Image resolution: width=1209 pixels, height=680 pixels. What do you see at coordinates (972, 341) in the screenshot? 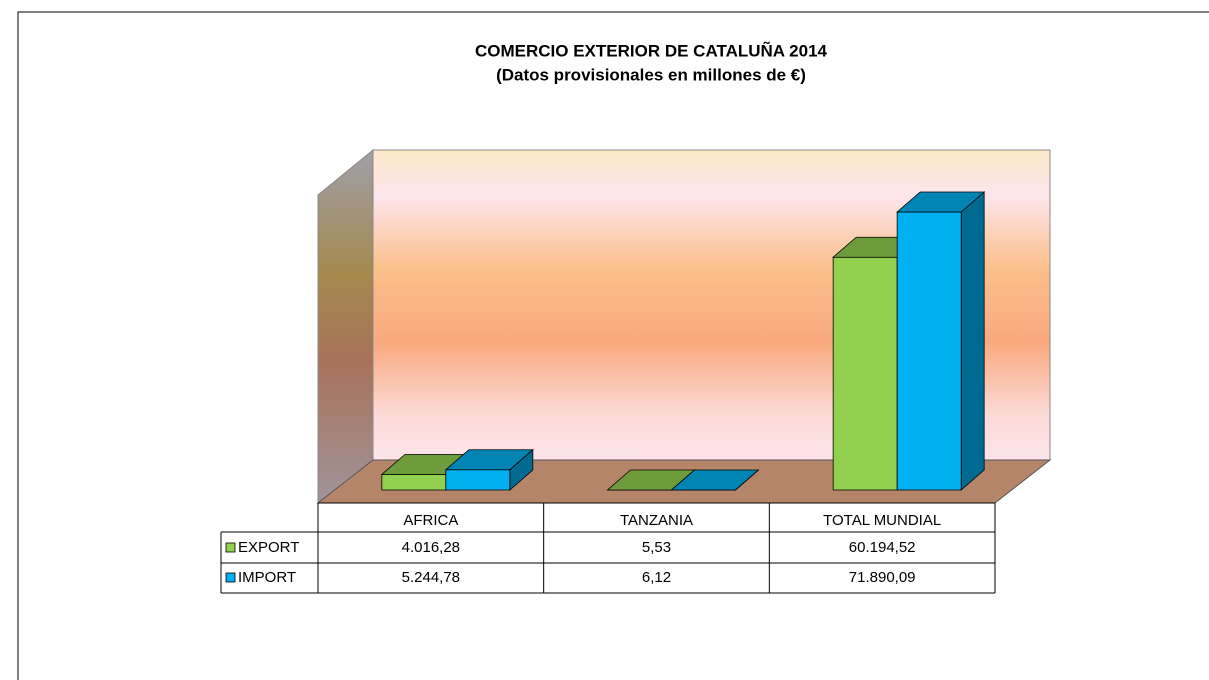
I see `bar-side` at bounding box center [972, 341].